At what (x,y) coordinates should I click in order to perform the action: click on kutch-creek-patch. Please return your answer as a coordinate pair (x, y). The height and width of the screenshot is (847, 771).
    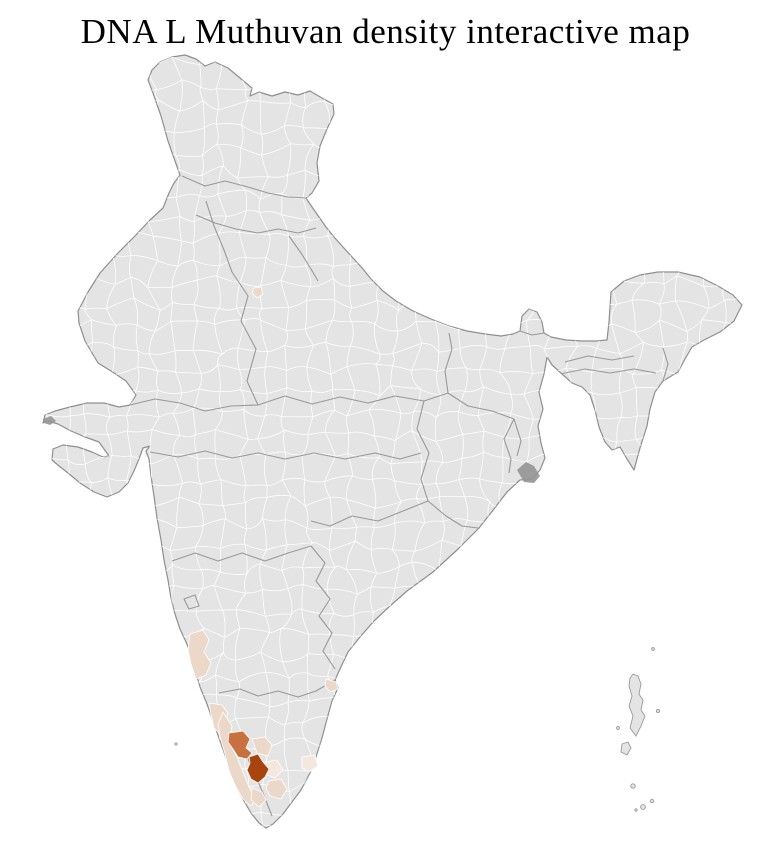
    Looking at the image, I should click on (49, 420).